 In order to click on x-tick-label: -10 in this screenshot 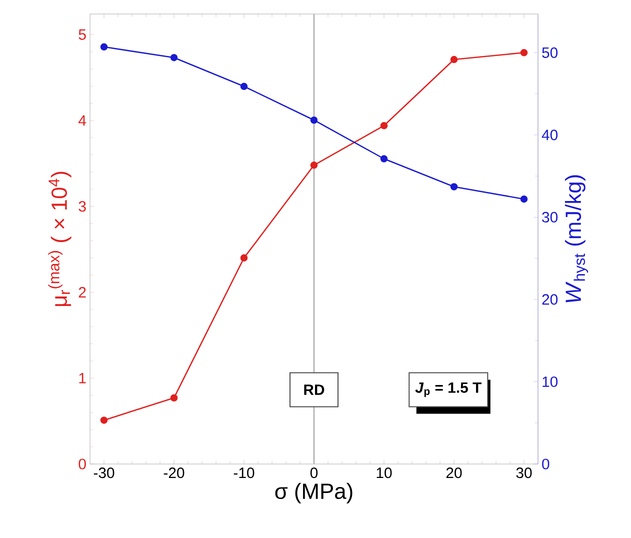, I will do `click(244, 473)`.